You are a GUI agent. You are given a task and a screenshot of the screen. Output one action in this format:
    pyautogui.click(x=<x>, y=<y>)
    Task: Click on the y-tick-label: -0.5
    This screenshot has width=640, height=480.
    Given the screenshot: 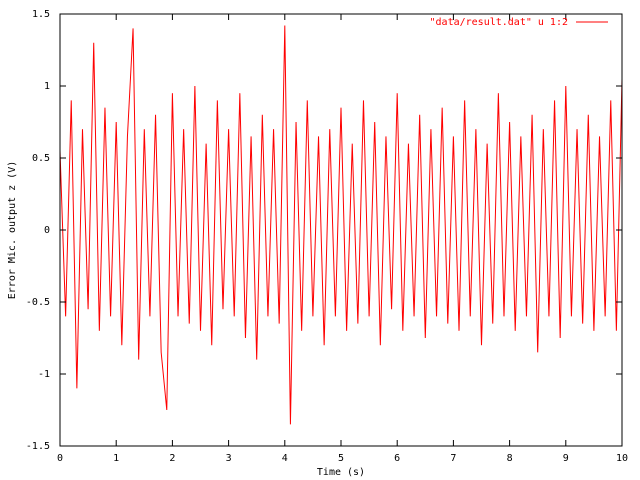 What is the action you would take?
    pyautogui.click(x=38, y=302)
    